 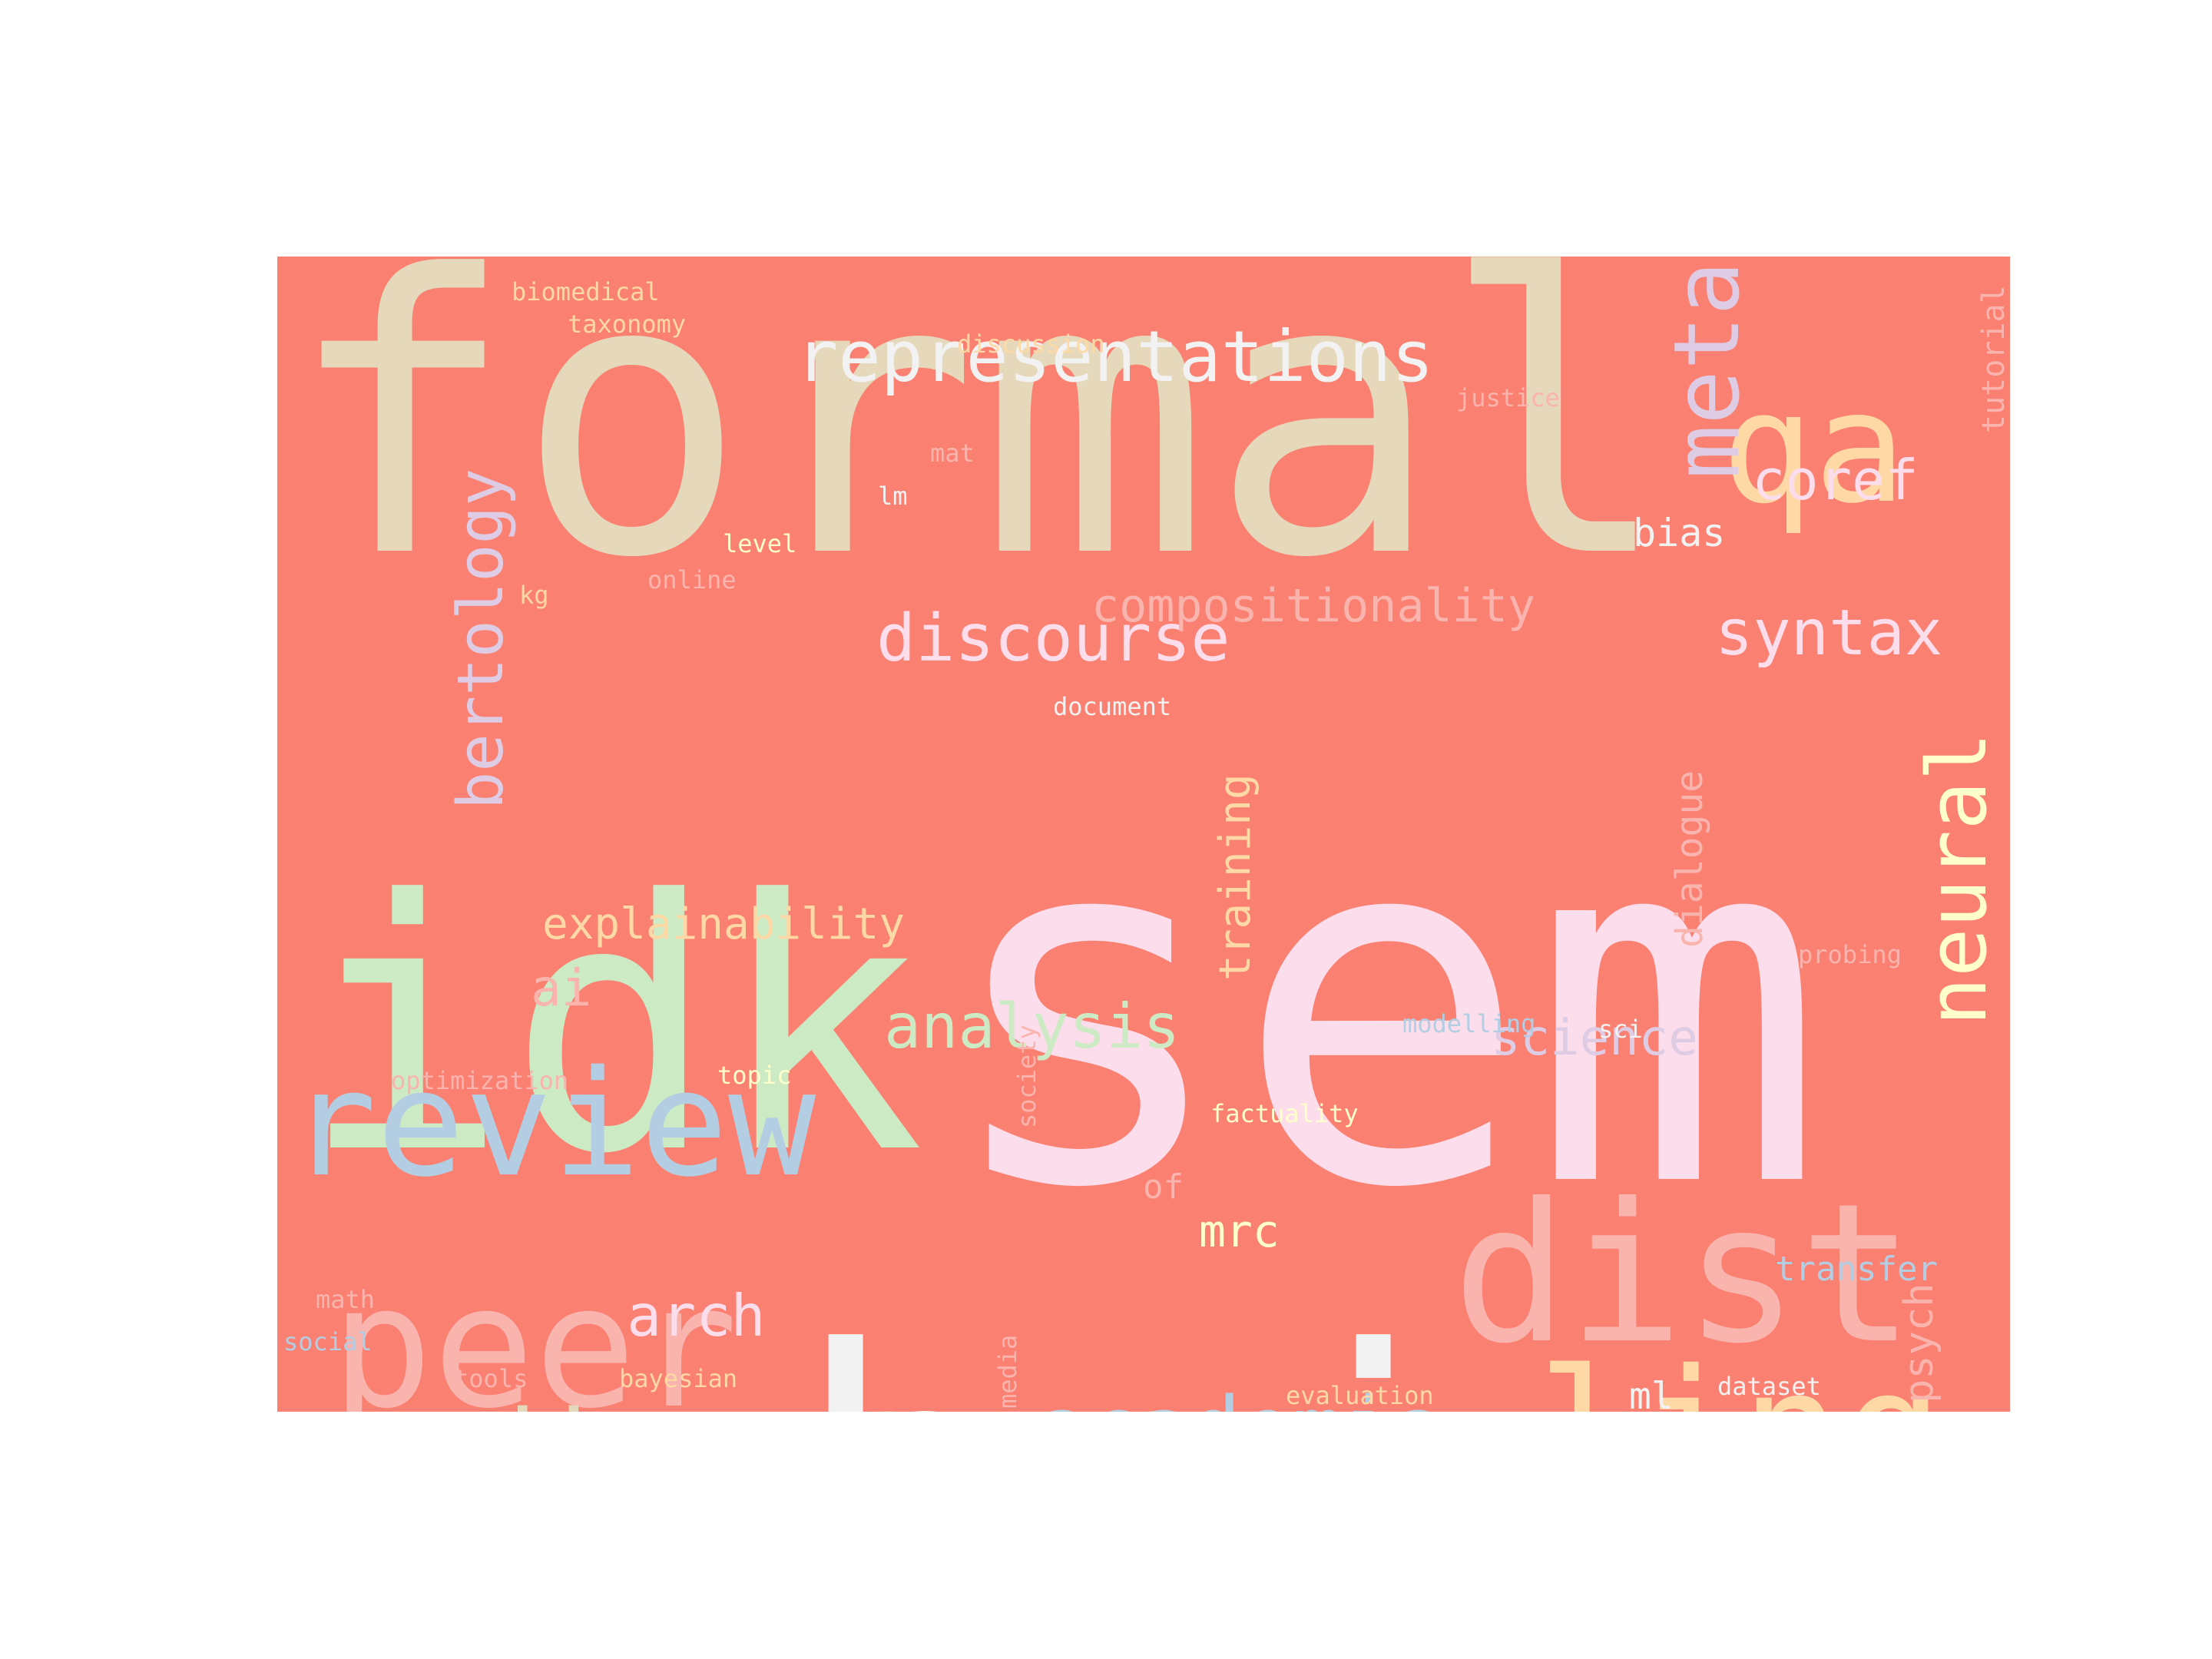 I want to click on word-dist: dist, so click(x=1684, y=1274).